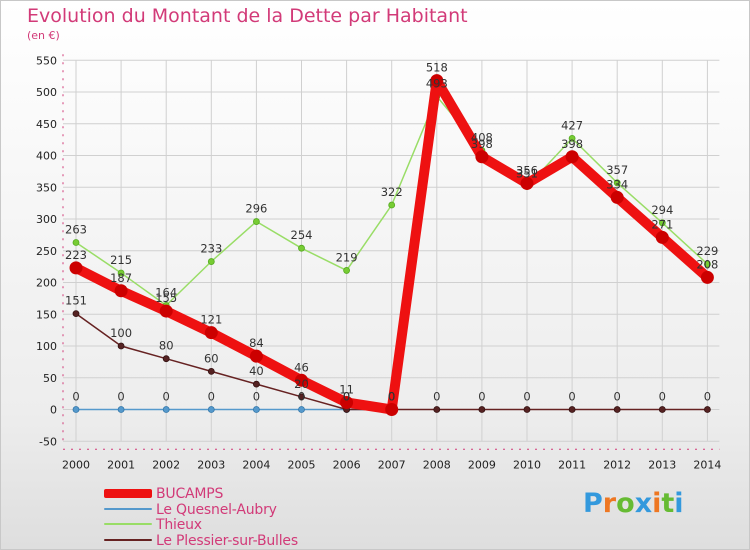  Describe the element at coordinates (121, 278) in the screenshot. I see `data-label: 187` at that location.